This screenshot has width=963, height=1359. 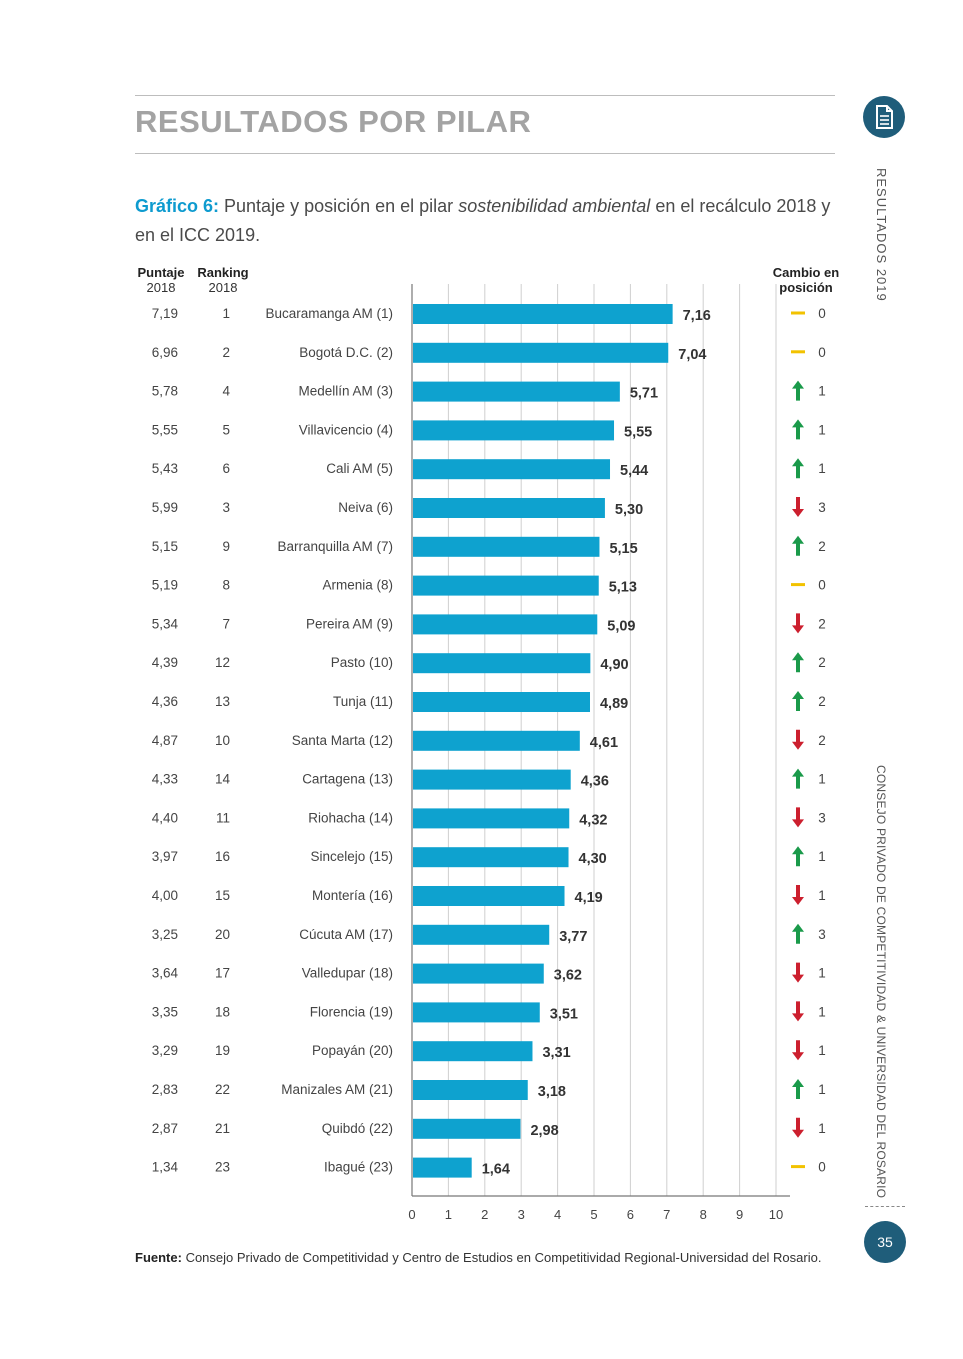 What do you see at coordinates (483, 220) in the screenshot?
I see `caption-text-after: en el recálculo 2018 y en el ICC 2019.` at bounding box center [483, 220].